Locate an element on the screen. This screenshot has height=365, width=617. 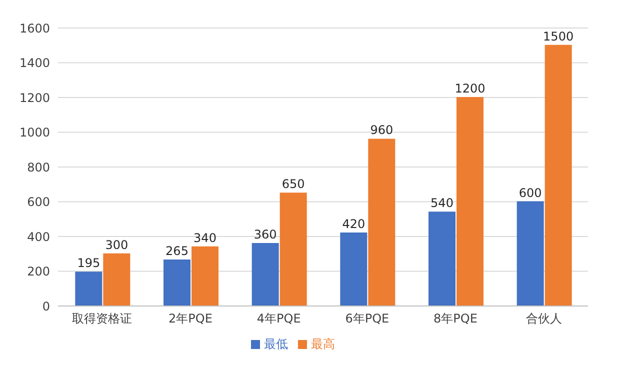
data-label: 340 is located at coordinates (205, 237).